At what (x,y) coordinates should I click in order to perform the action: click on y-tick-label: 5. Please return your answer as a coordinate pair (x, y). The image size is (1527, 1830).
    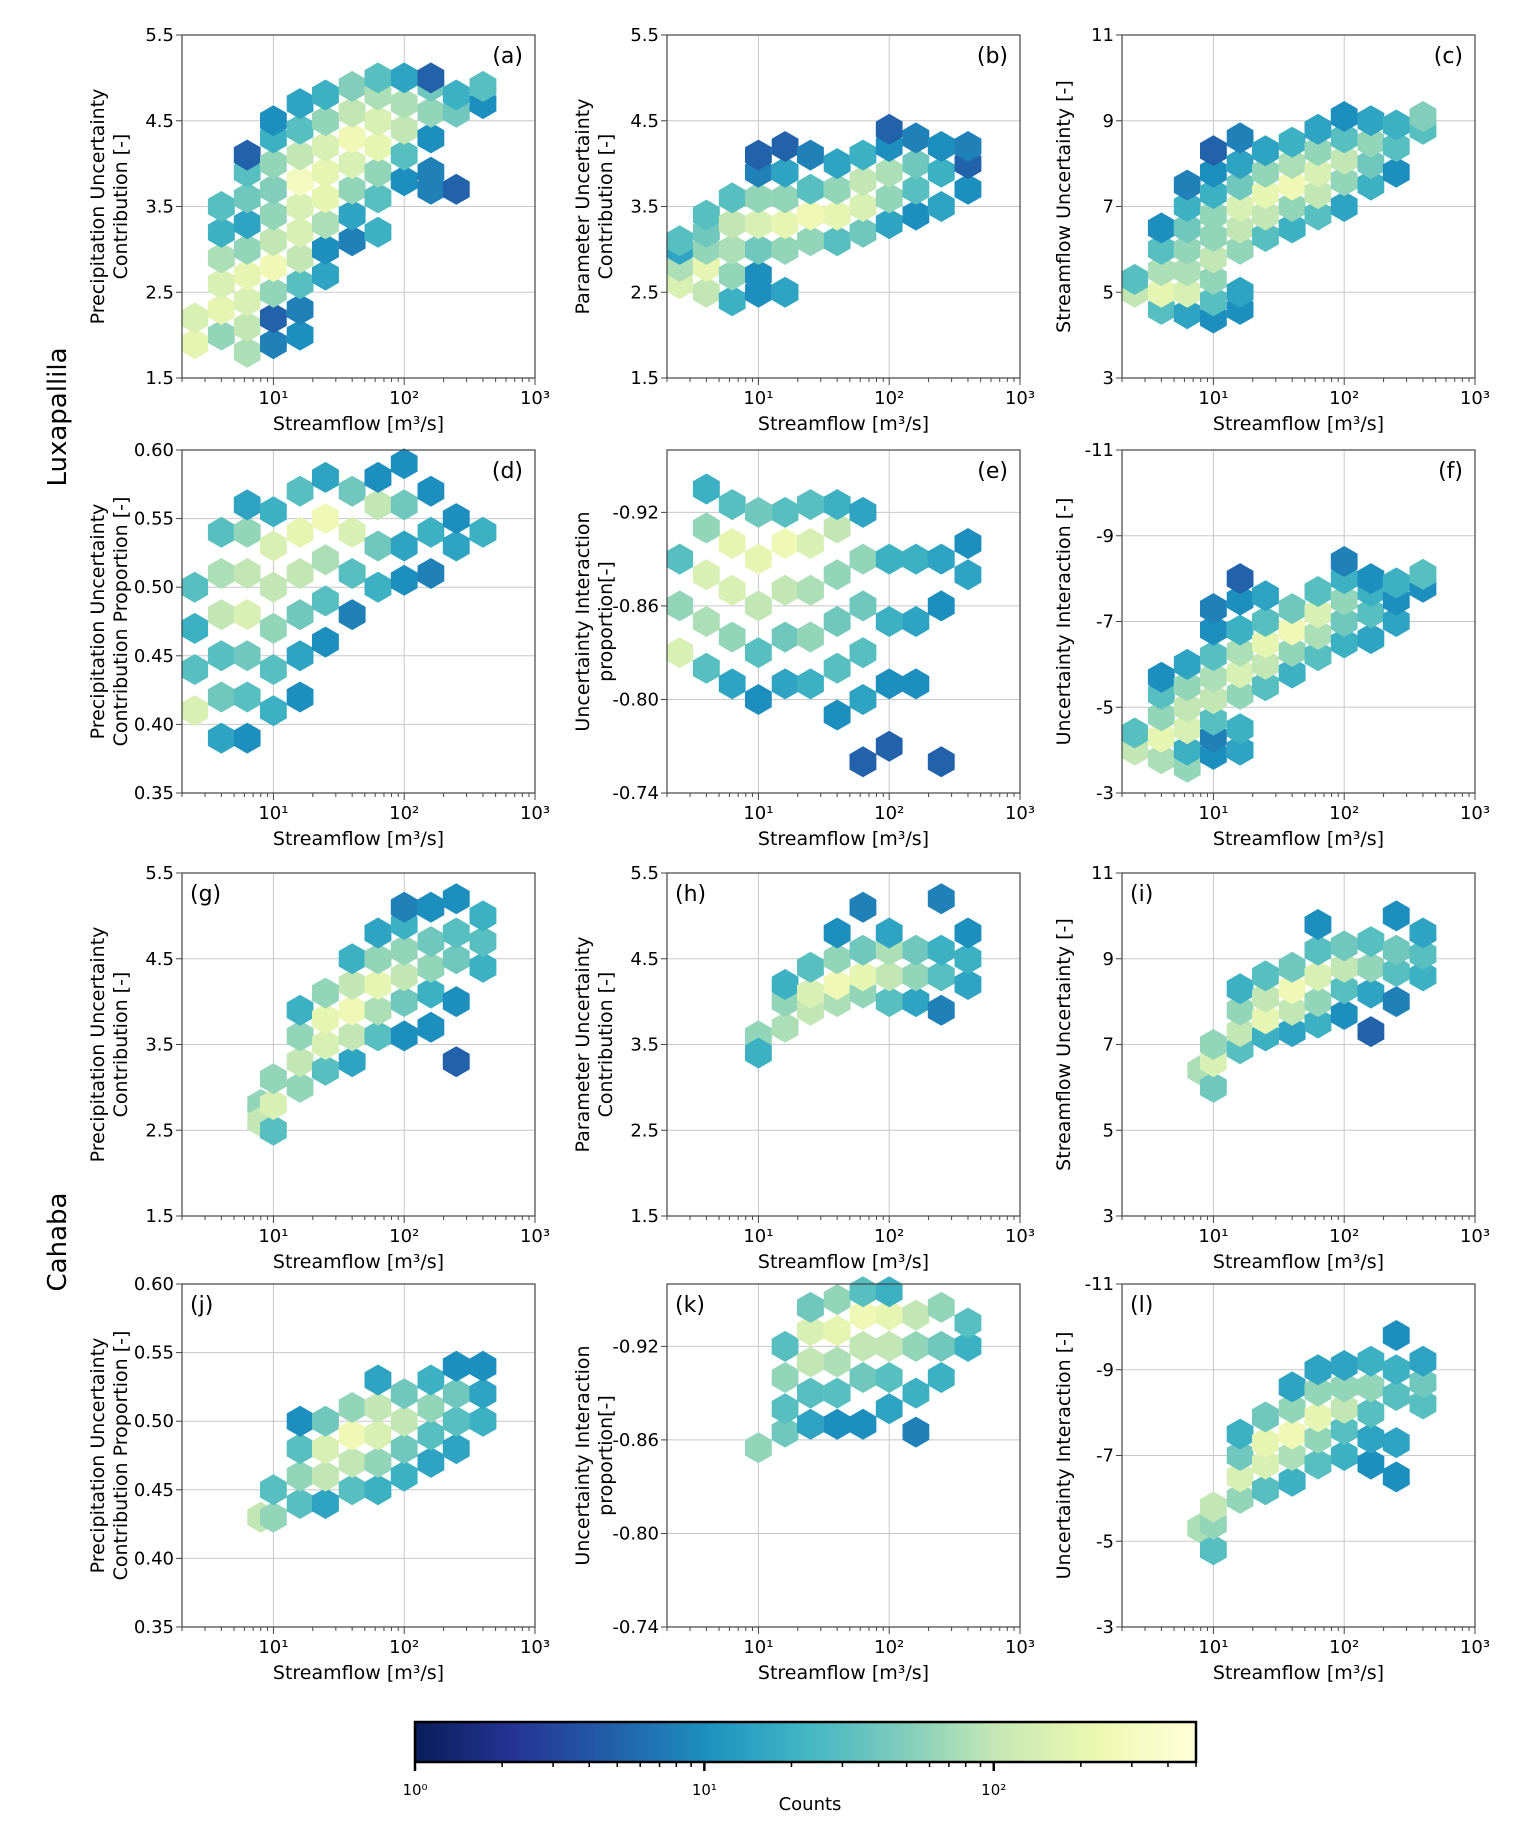
    Looking at the image, I should click on (1108, 1130).